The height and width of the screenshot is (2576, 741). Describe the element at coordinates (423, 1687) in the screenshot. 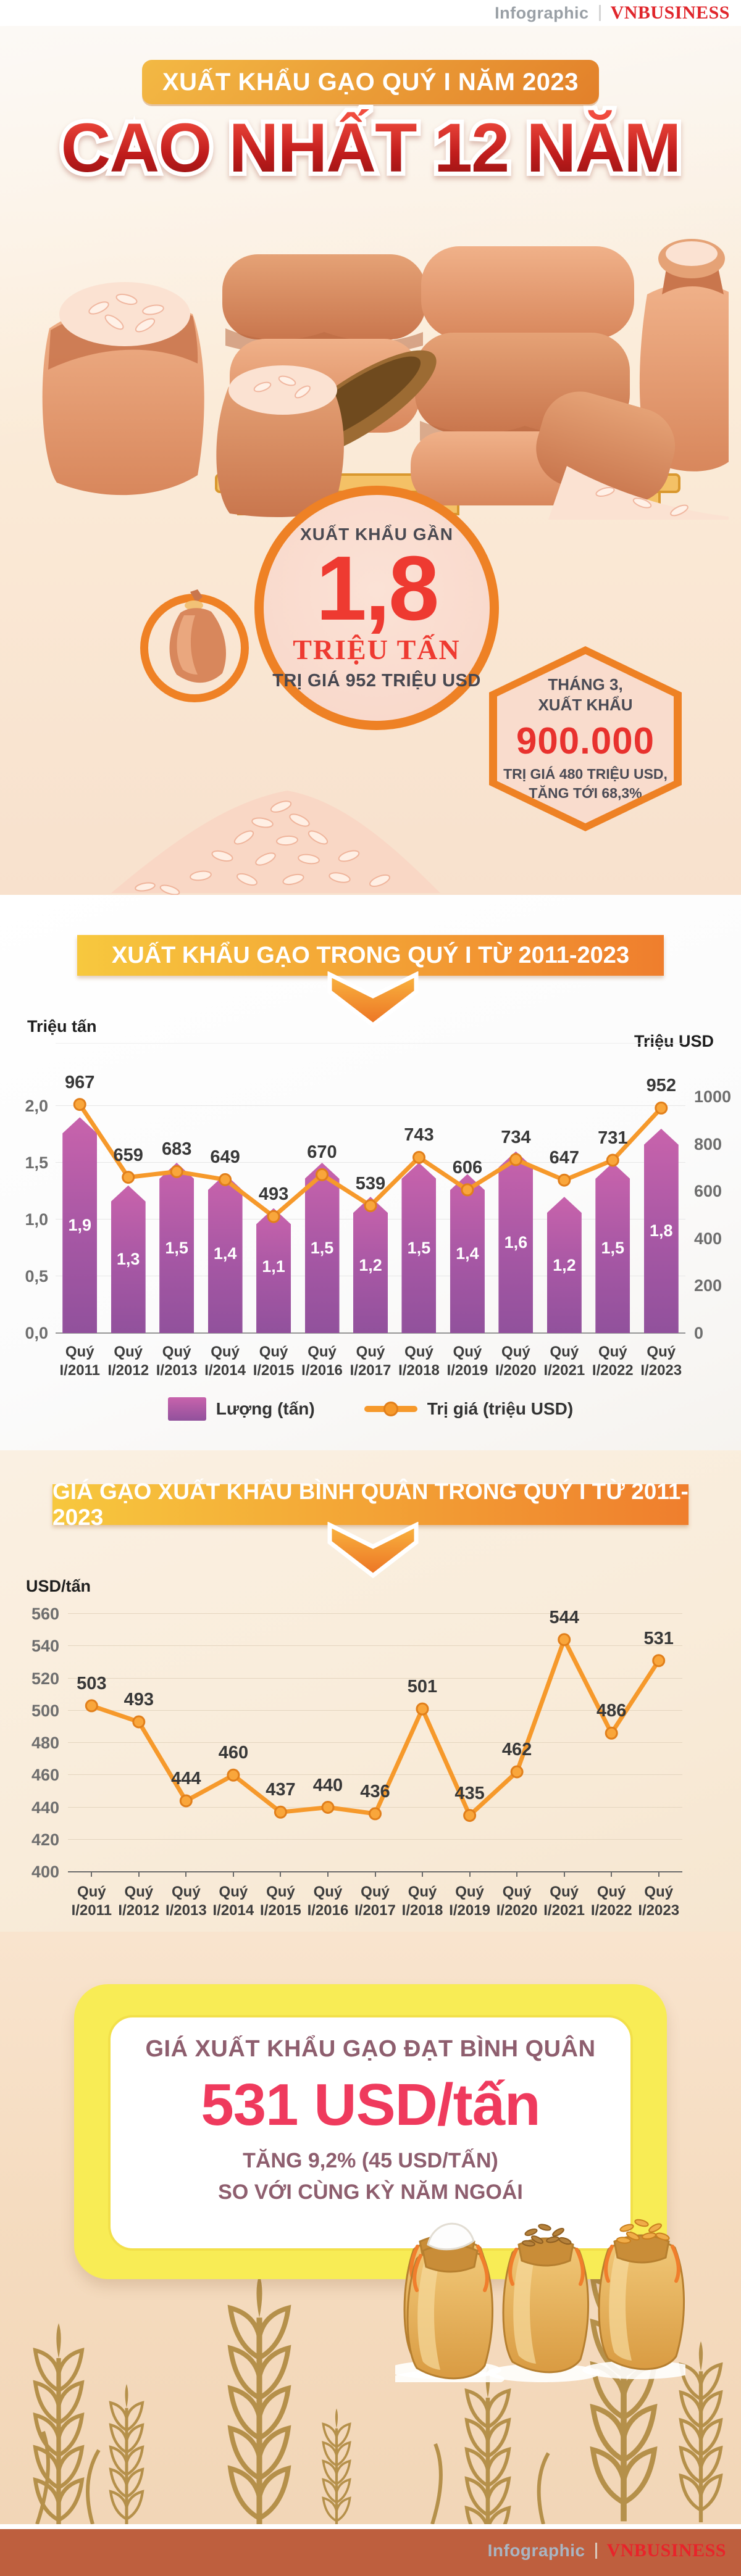

I see `point-value-label: 501` at that location.